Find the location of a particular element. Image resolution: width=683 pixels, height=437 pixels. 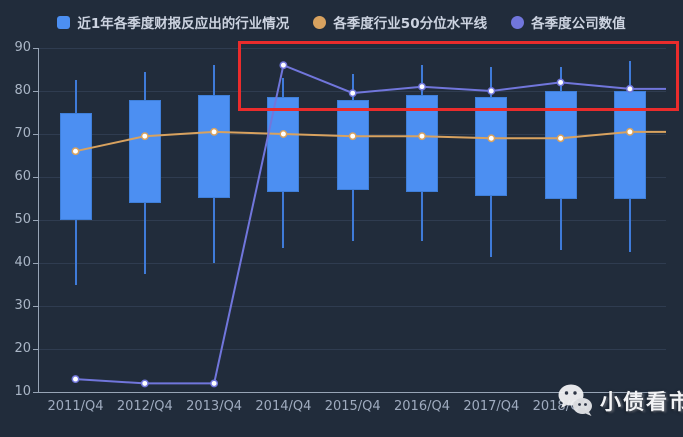

legend-item-median-line: 各季度行业50分位水平线 is located at coordinates (400, 22).